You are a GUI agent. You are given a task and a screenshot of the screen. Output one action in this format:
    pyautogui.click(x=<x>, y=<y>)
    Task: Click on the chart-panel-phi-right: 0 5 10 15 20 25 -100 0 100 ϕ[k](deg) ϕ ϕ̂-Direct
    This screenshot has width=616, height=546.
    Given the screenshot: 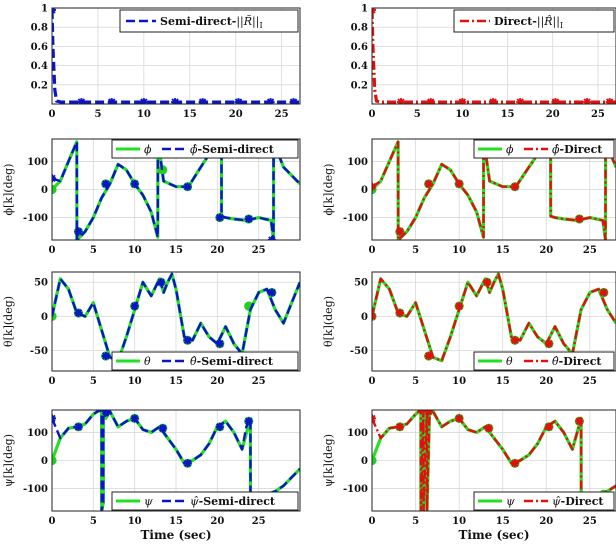 What is the action you would take?
    pyautogui.click(x=469, y=197)
    